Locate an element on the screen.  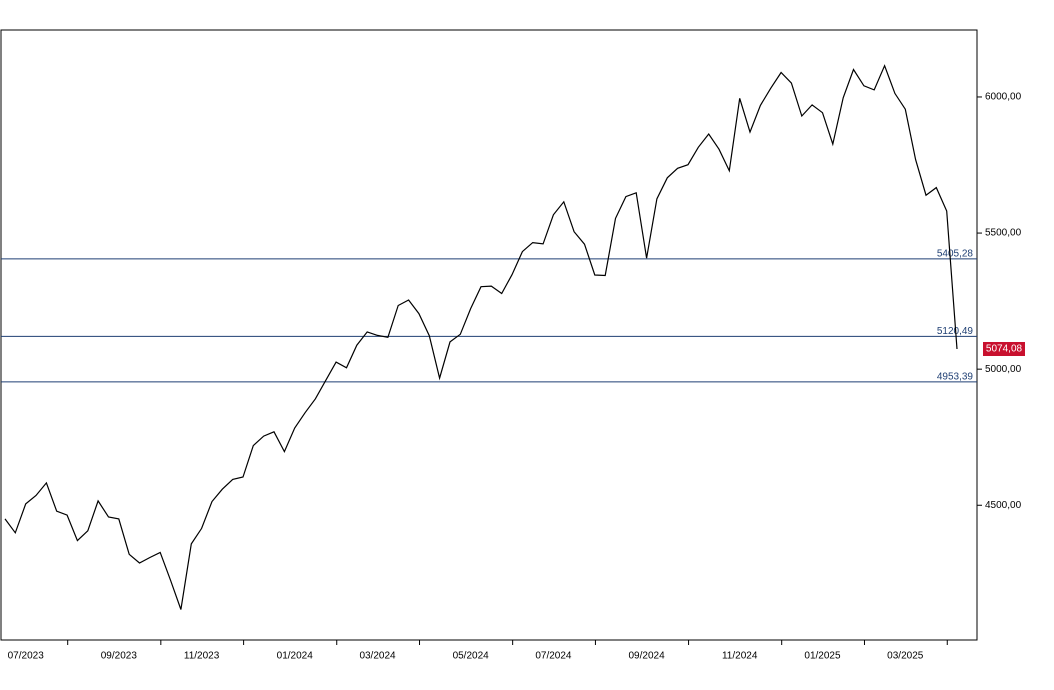
y-tick-label: 6000,00 is located at coordinates (1003, 97).